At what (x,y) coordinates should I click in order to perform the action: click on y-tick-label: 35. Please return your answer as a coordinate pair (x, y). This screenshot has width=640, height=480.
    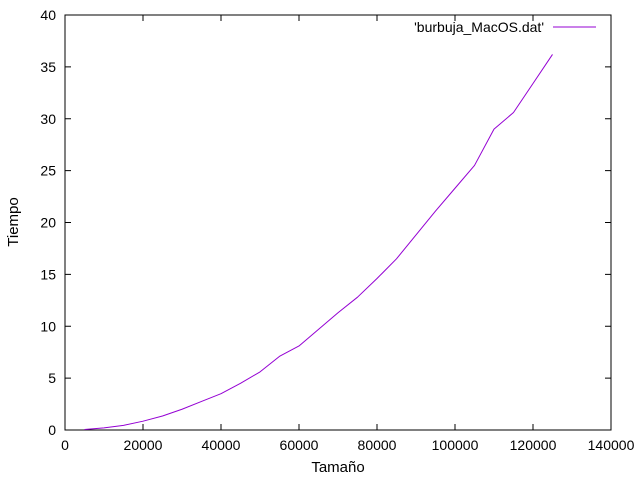
    Looking at the image, I should click on (48, 67).